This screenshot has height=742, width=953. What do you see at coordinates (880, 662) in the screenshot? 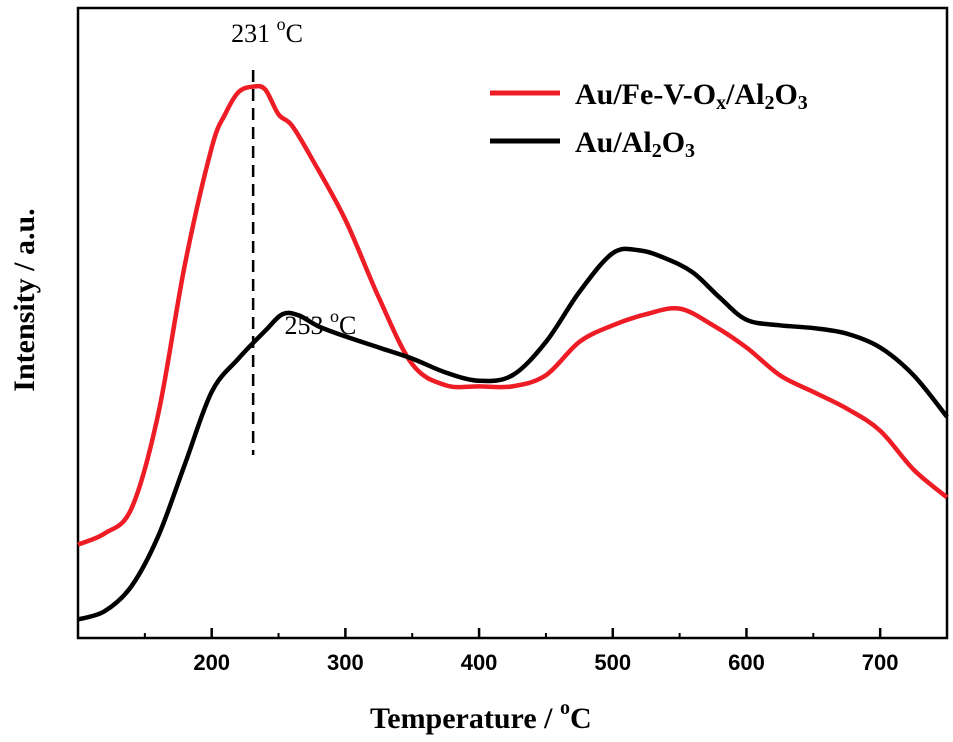
I see `x-tick-label-700: 700` at bounding box center [880, 662].